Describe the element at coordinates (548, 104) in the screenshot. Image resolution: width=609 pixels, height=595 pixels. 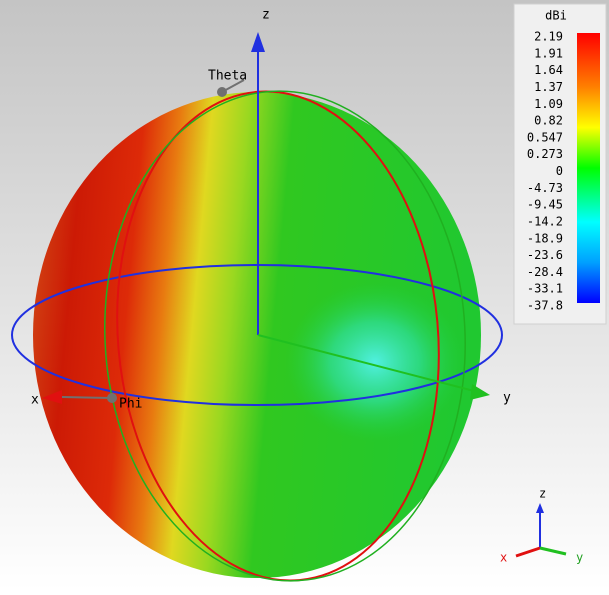
I see `colorbar-label: 1.09` at that location.